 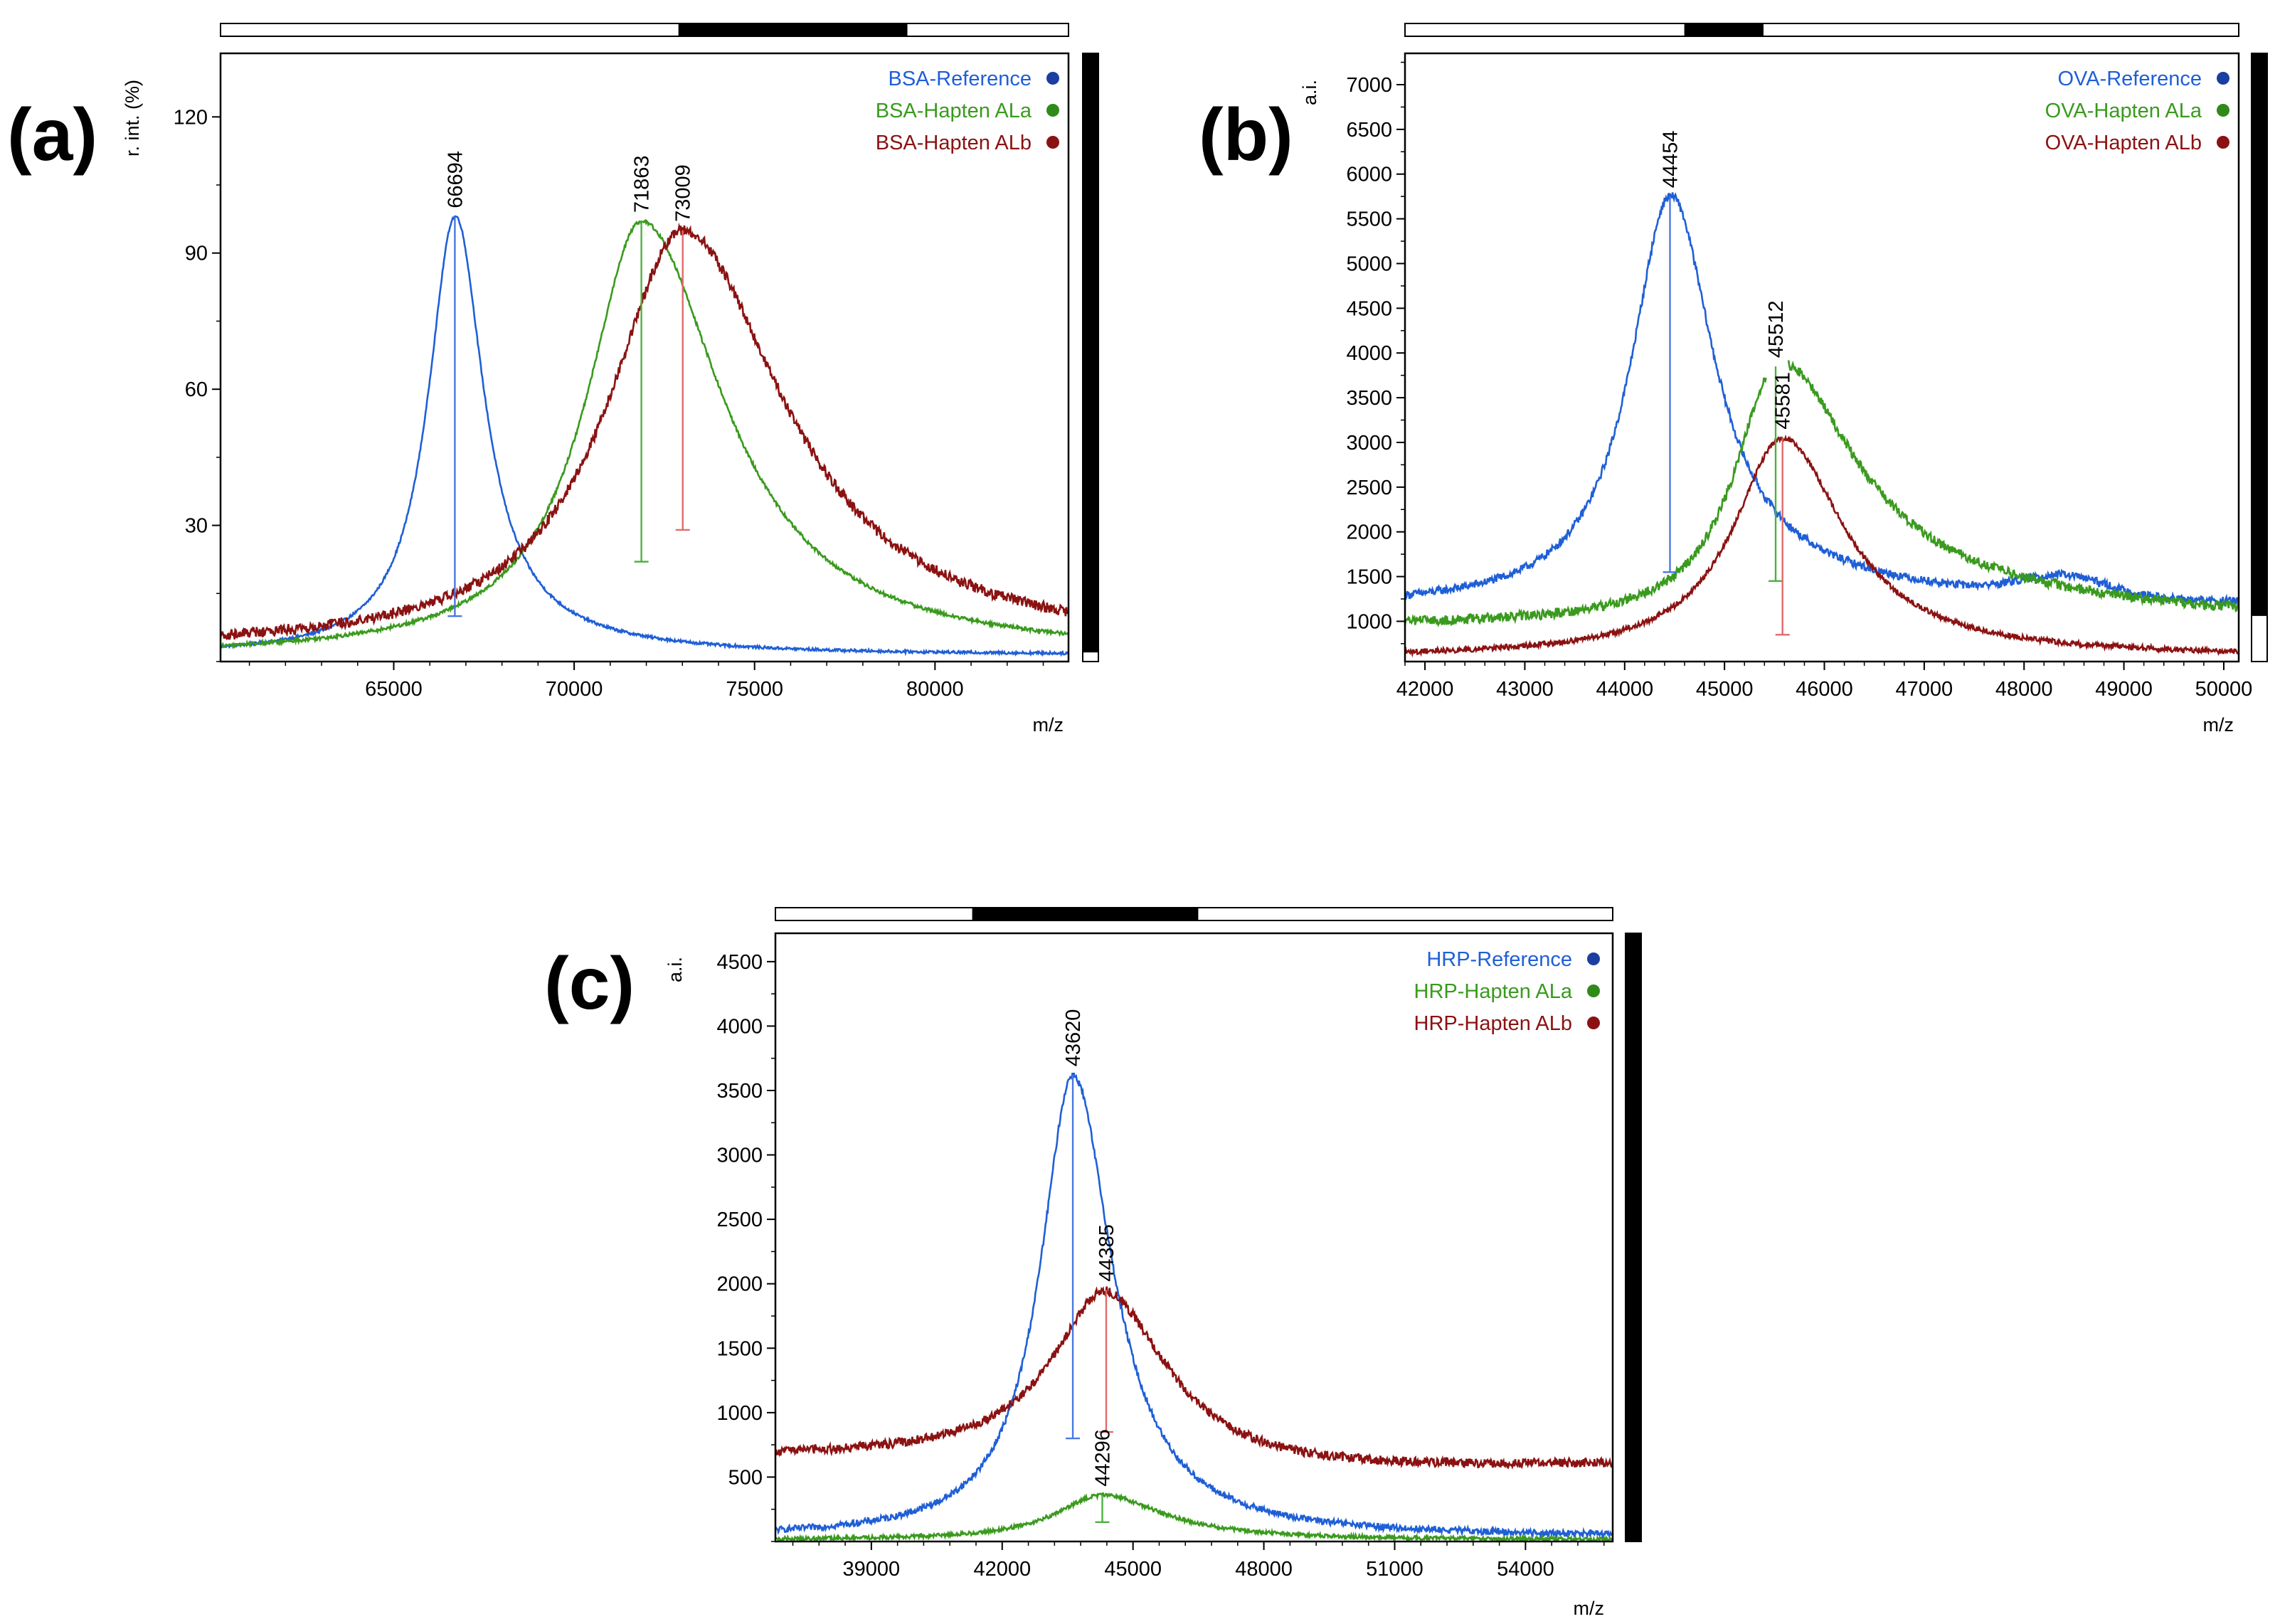 What do you see at coordinates (1493, 991) in the screenshot?
I see `legend-label: HRP-Hapten ALa` at bounding box center [1493, 991].